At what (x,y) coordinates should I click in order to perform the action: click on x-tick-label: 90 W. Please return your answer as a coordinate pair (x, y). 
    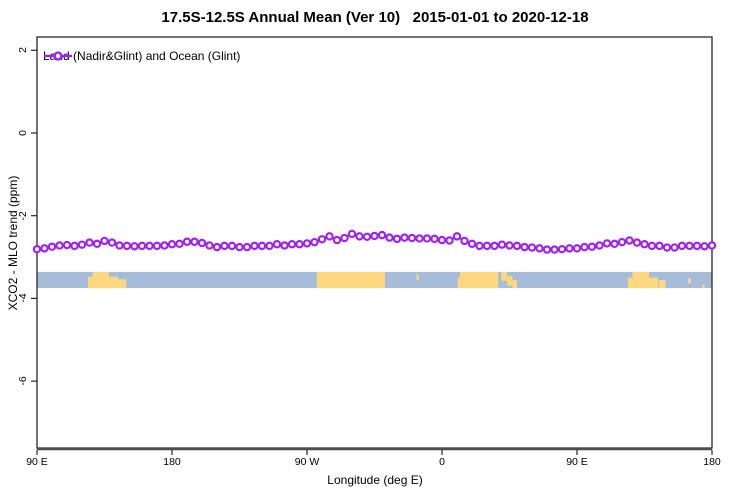
    Looking at the image, I should click on (307, 462).